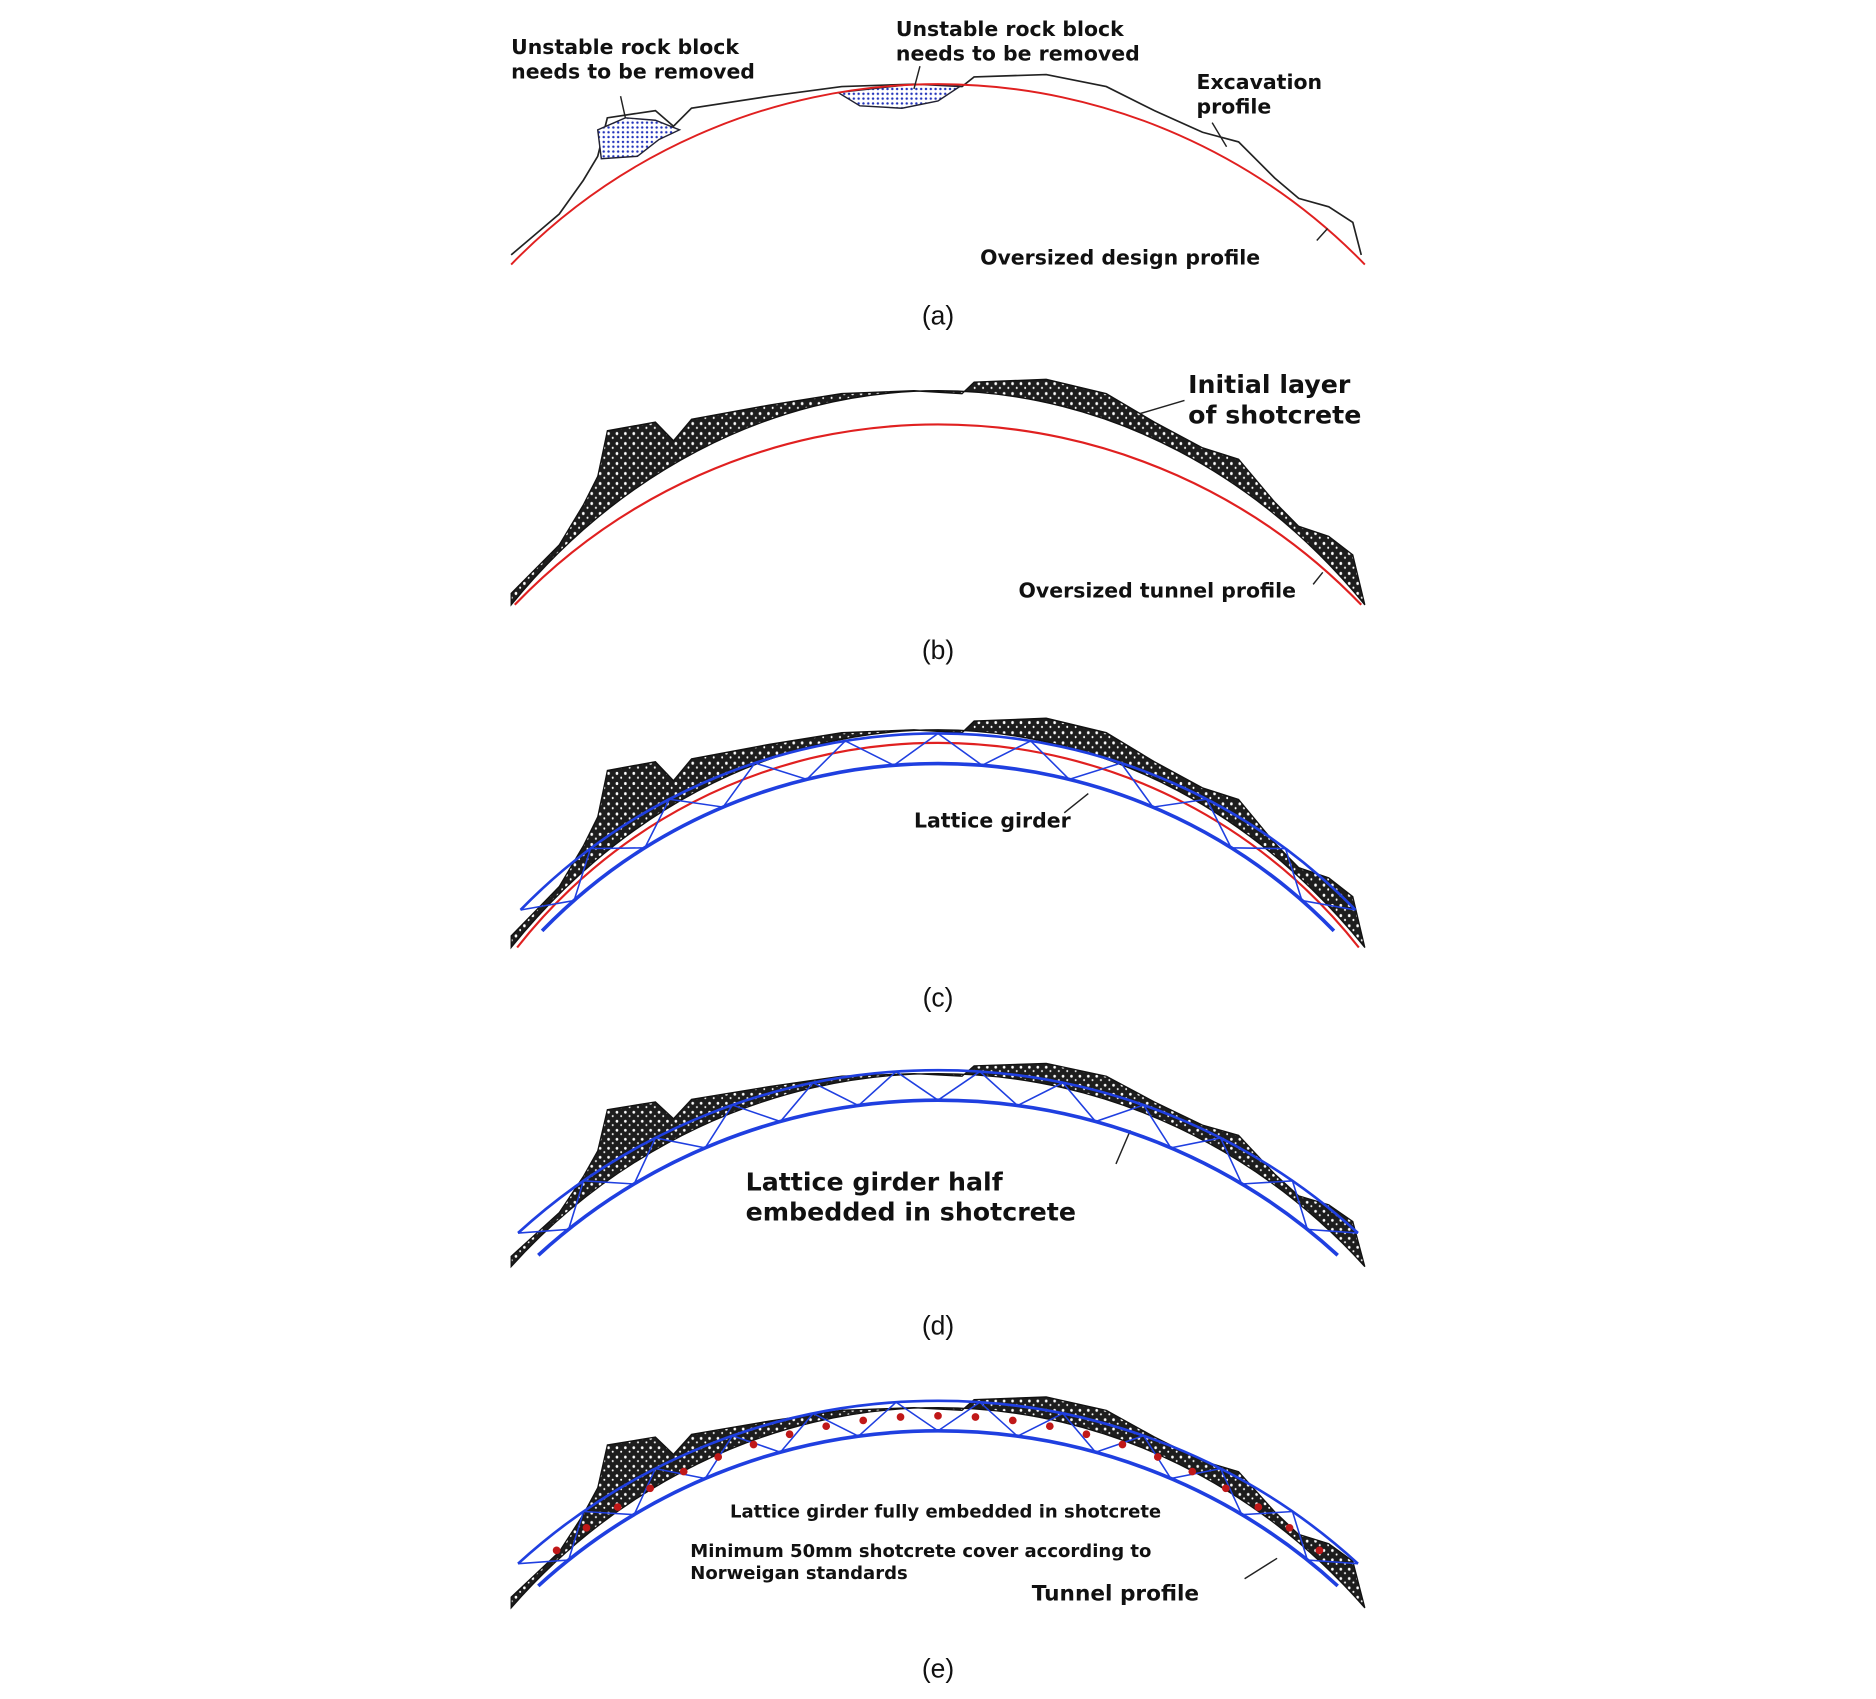 The height and width of the screenshot is (1699, 1876). I want to click on annotation-line: of shotcrete, so click(1274, 414).